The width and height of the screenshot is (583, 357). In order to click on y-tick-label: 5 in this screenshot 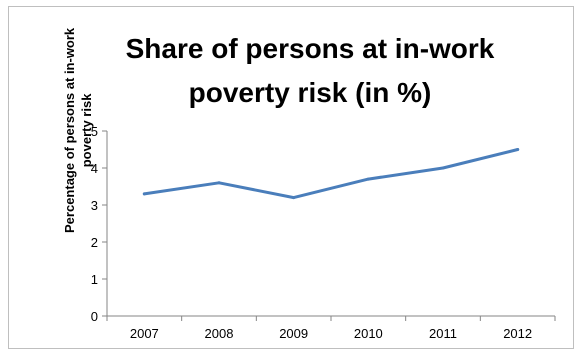, I will do `click(94, 131)`.